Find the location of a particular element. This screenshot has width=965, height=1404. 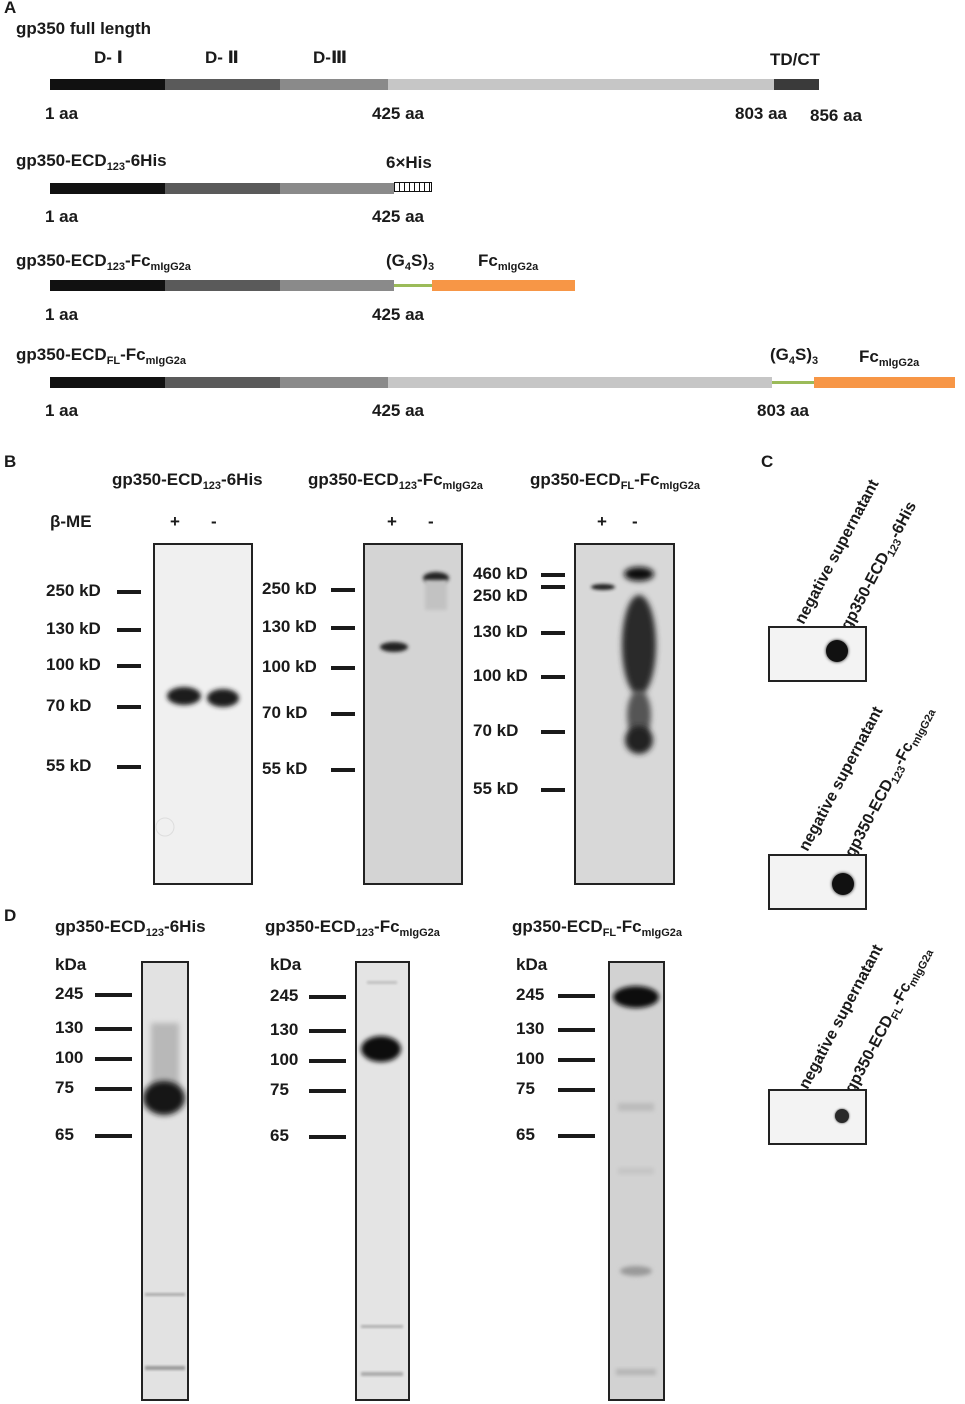

linker-bar is located at coordinates (793, 382).